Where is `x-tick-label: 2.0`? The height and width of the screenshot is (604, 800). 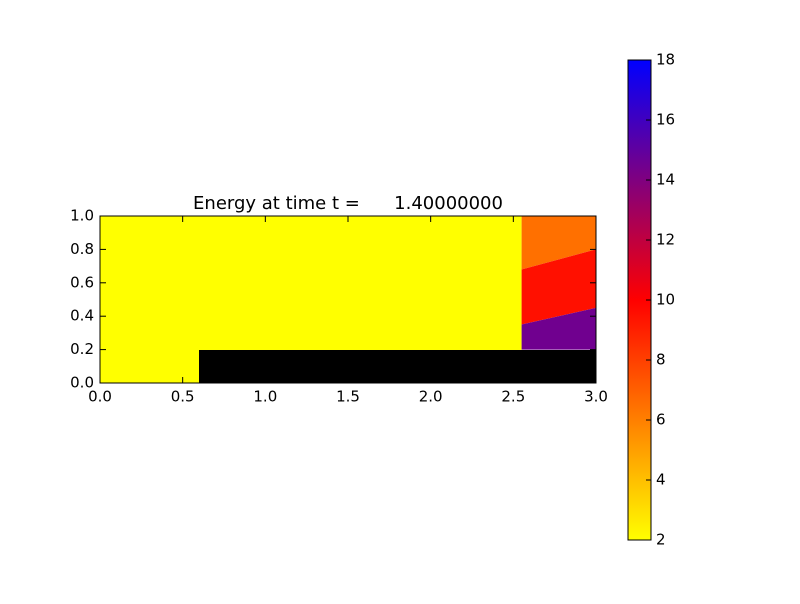
x-tick-label: 2.0 is located at coordinates (431, 397).